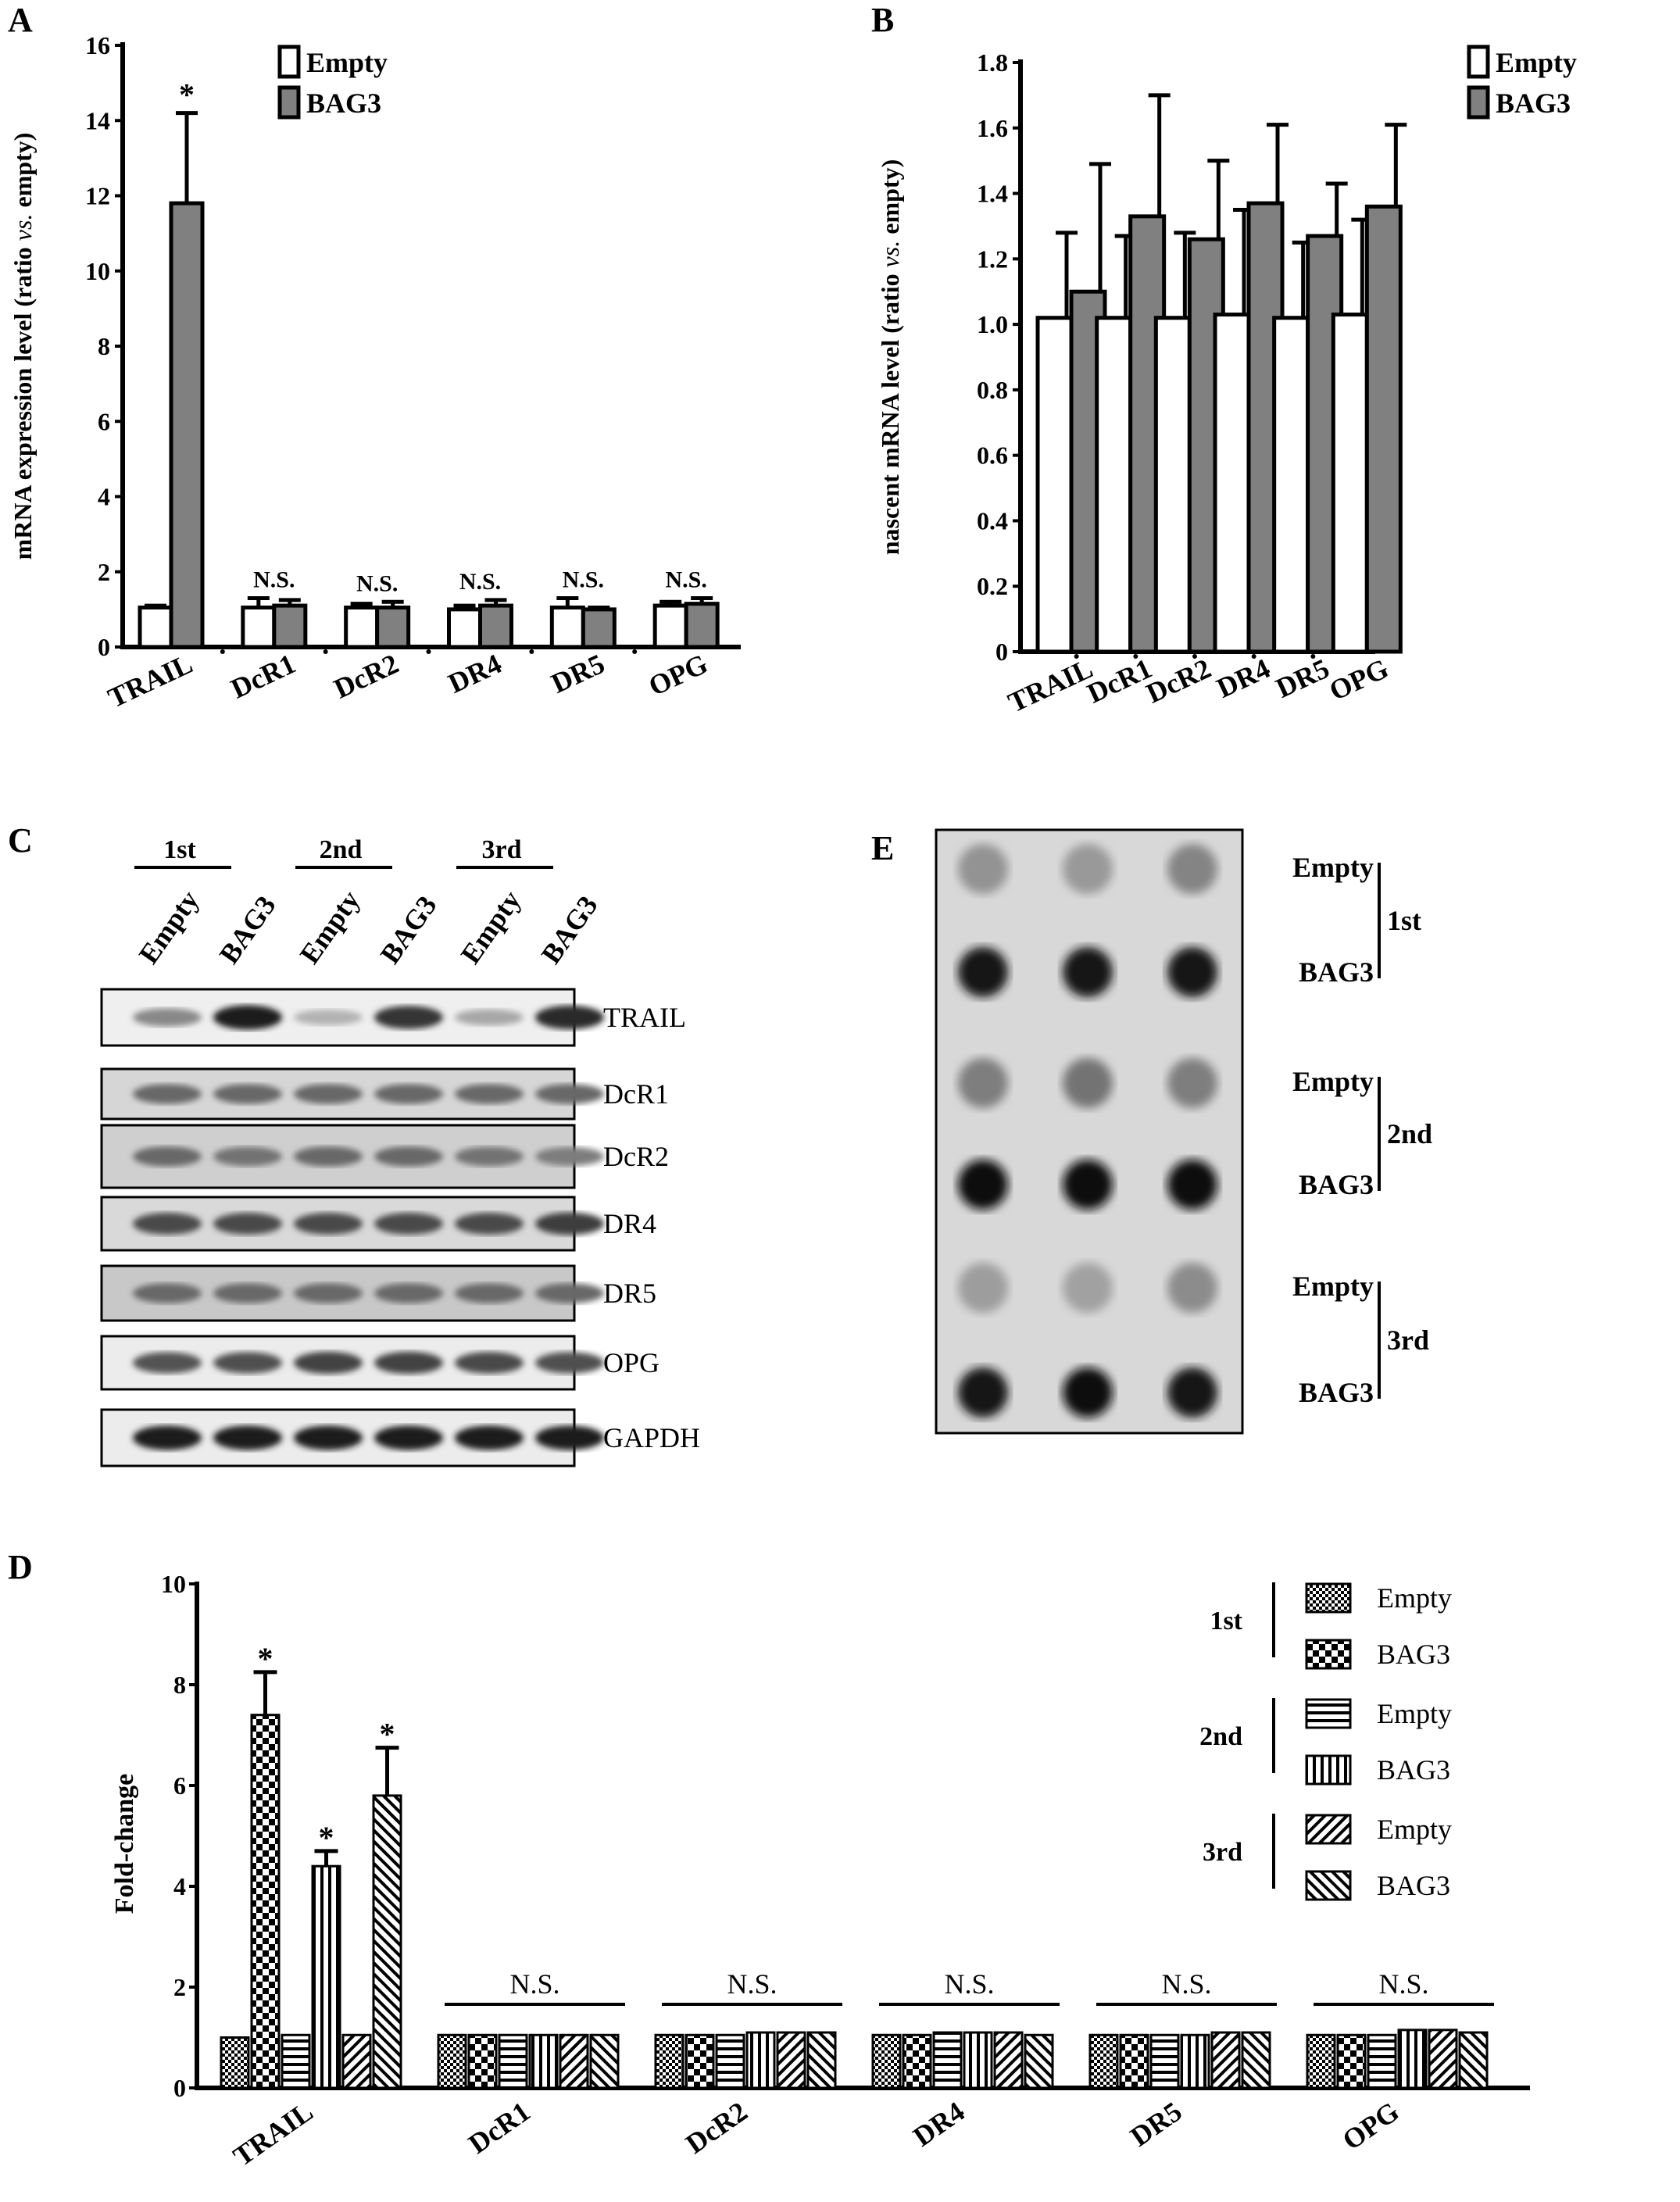 The image size is (1680, 2202). Describe the element at coordinates (20, 20) in the screenshot. I see `panel-label-a: A` at that location.